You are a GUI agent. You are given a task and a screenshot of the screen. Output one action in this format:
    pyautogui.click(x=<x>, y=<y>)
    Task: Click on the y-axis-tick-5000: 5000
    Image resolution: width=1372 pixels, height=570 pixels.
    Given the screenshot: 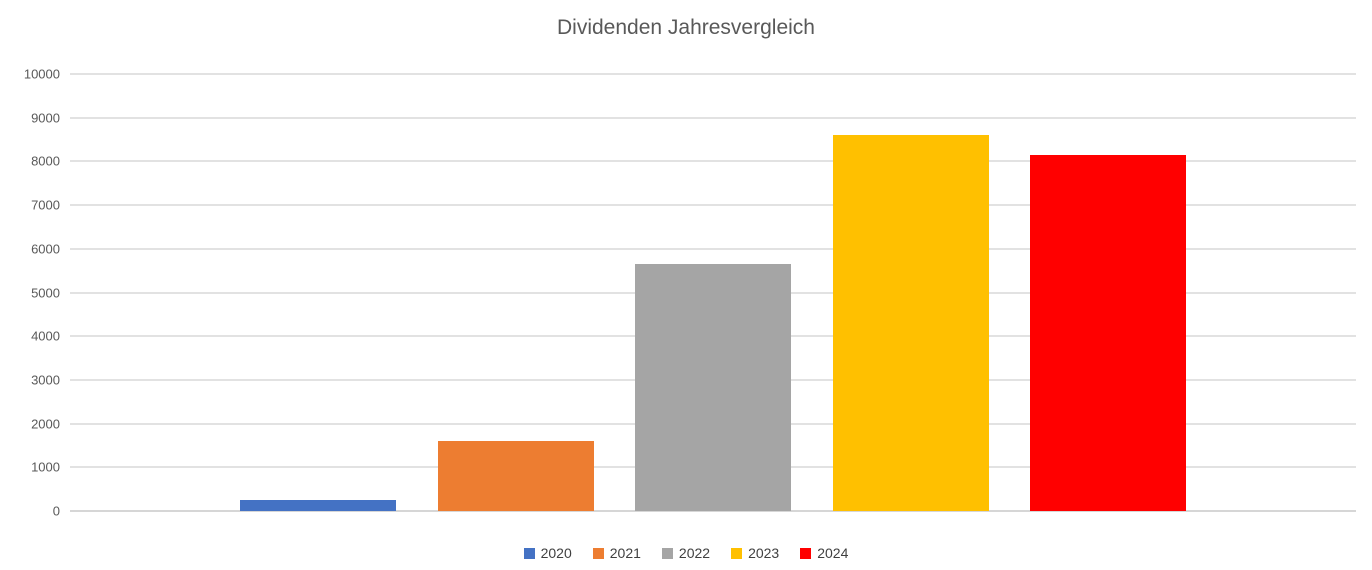 What is the action you would take?
    pyautogui.click(x=45, y=292)
    